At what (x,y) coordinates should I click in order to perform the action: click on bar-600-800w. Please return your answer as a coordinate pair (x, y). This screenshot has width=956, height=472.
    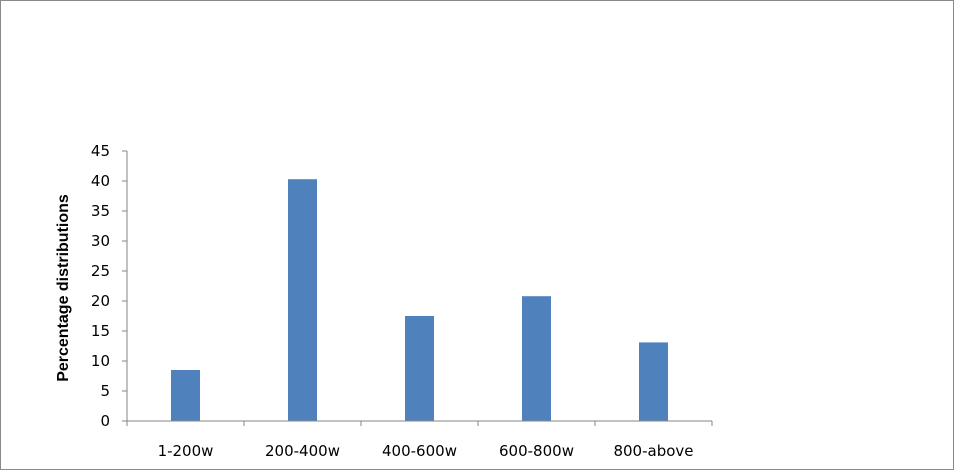
    Looking at the image, I should click on (536, 358).